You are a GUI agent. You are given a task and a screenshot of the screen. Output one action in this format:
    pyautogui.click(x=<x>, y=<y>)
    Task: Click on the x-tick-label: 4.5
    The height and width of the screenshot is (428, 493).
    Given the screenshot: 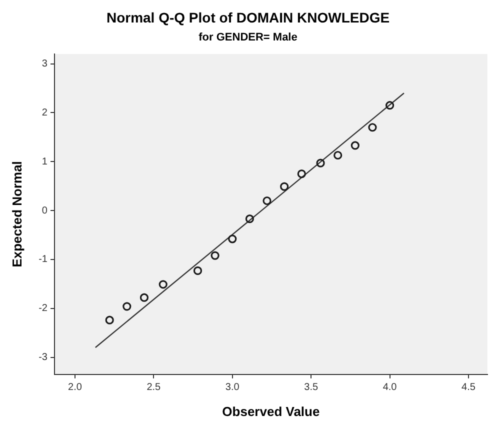 What is the action you would take?
    pyautogui.click(x=469, y=388)
    